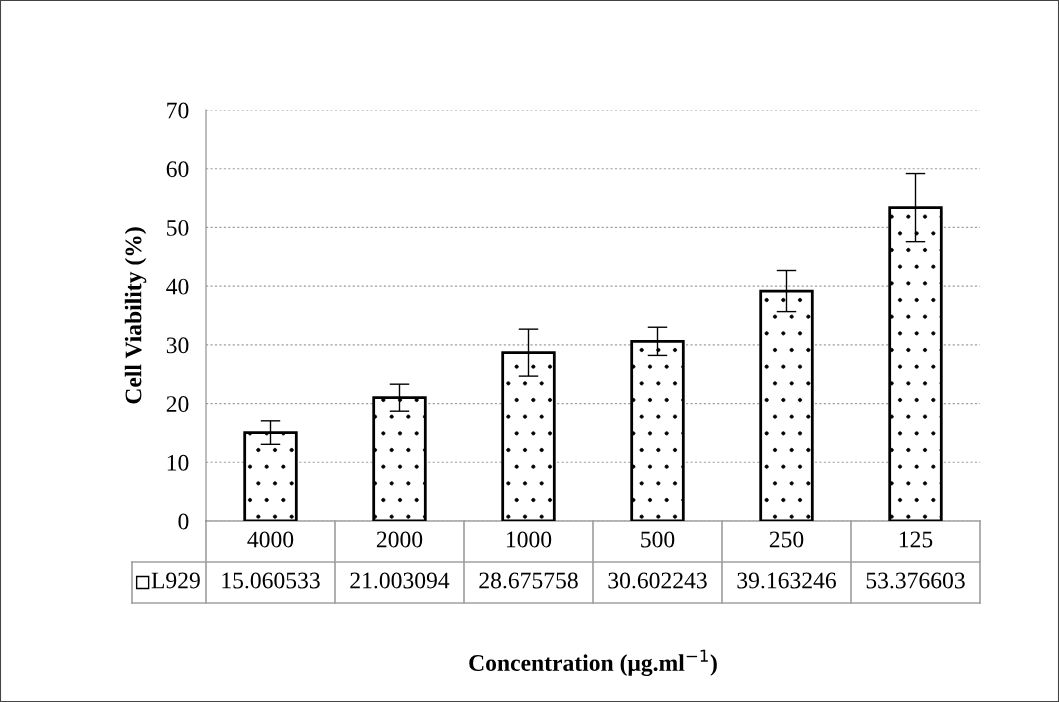  What do you see at coordinates (178, 227) in the screenshot?
I see `y-tick-label: 50` at bounding box center [178, 227].